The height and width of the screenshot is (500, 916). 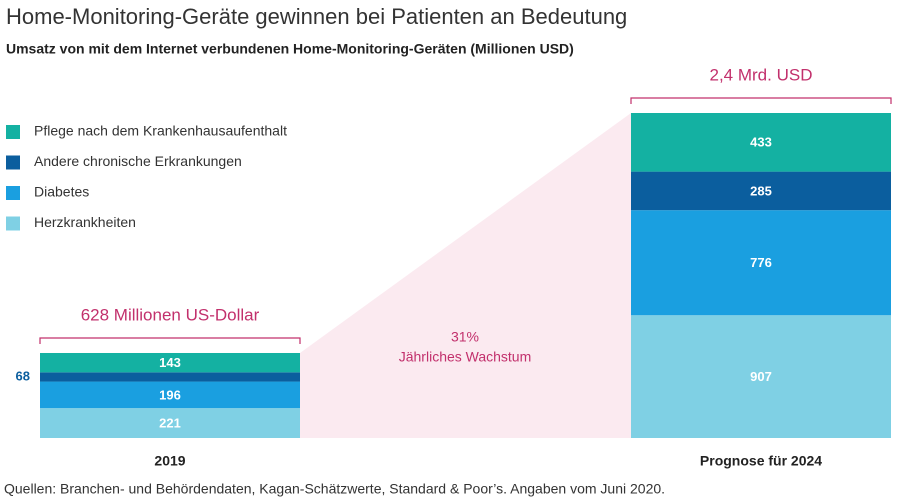 I want to click on value-label: 221, so click(x=170, y=422).